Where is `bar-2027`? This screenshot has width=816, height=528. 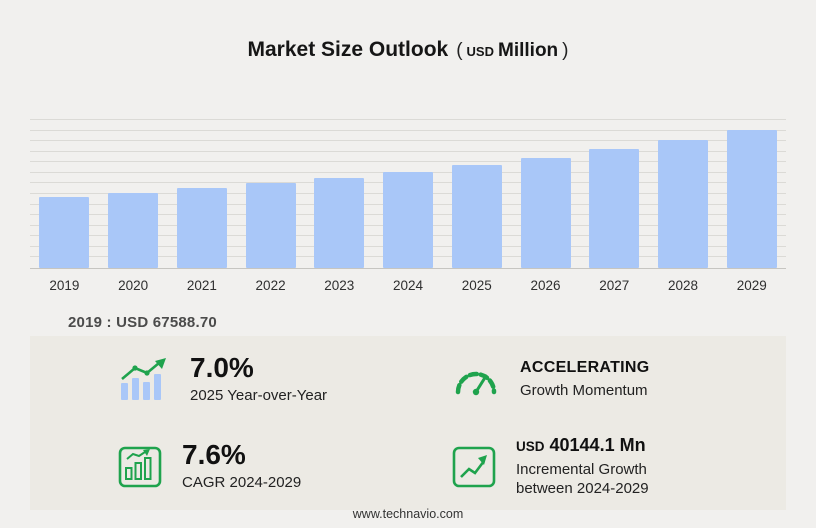
bar-2027 is located at coordinates (614, 208).